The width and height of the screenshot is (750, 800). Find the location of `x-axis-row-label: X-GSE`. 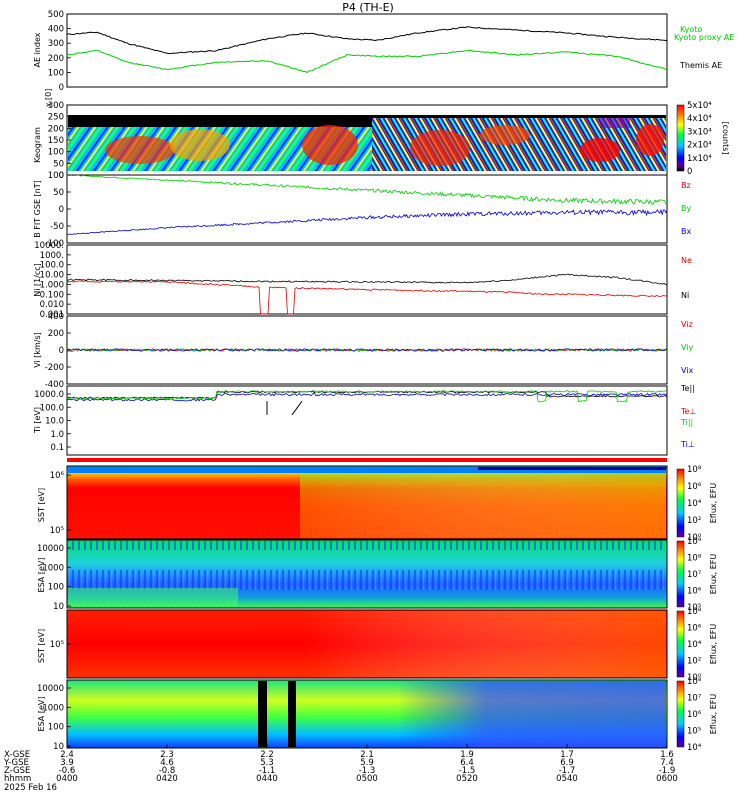

x-axis-row-label: X-GSE is located at coordinates (17, 755).